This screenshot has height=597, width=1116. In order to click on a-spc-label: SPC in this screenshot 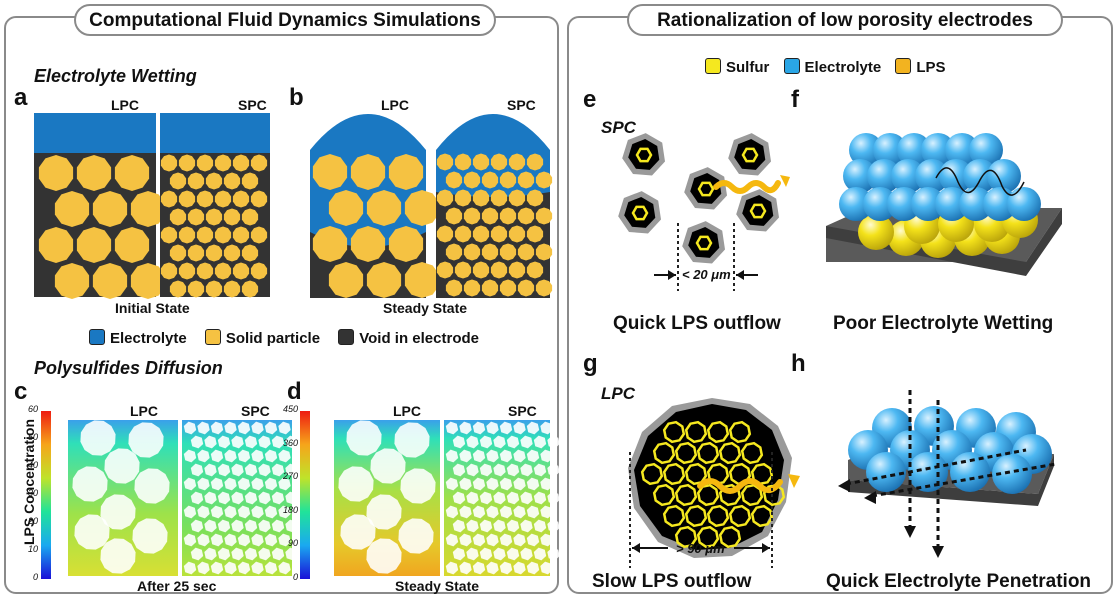, I will do `click(252, 105)`.